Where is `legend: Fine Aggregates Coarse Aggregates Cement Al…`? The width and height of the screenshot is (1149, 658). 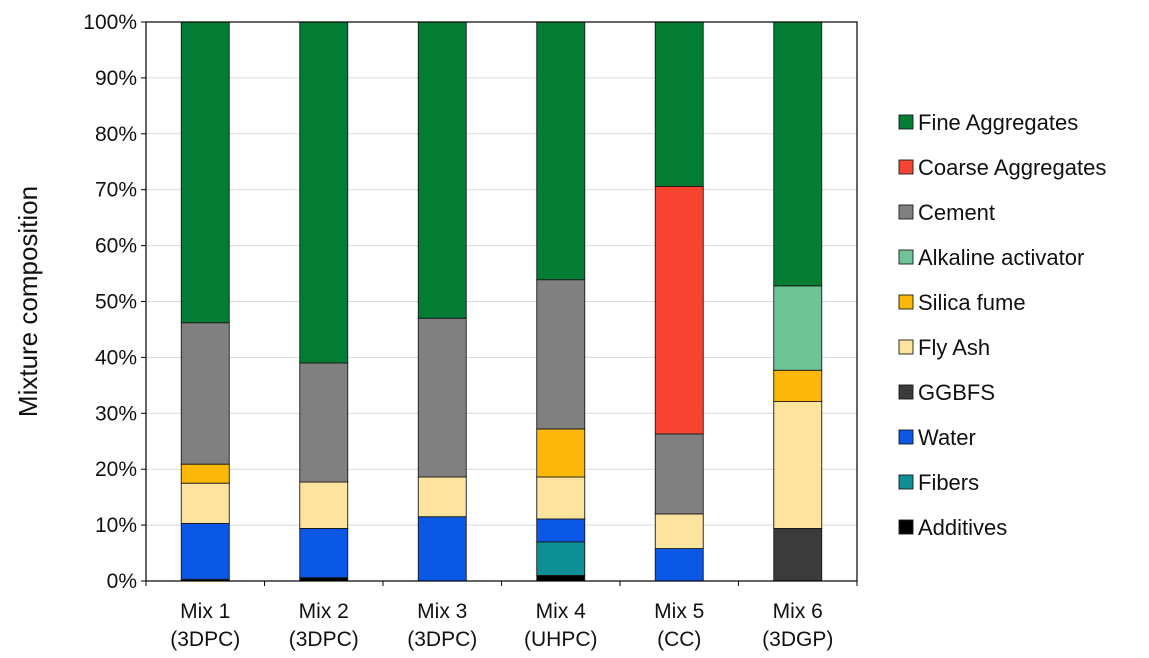 legend: Fine Aggregates Coarse Aggregates Cement Al… is located at coordinates (1002, 325).